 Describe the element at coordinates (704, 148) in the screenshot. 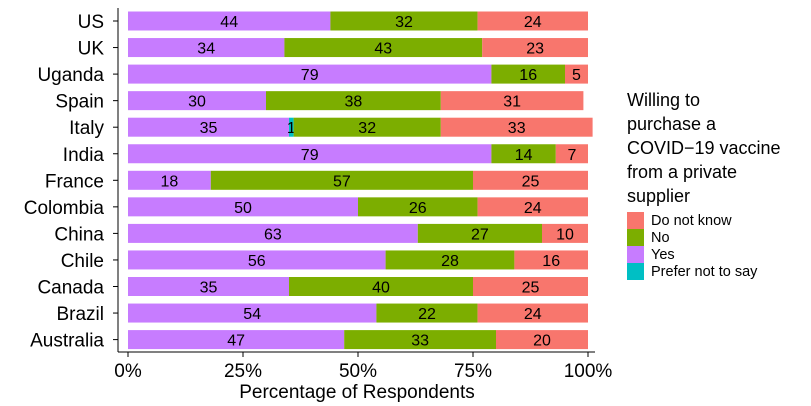

I see `legend-title-line: COVID−19 vaccine` at that location.